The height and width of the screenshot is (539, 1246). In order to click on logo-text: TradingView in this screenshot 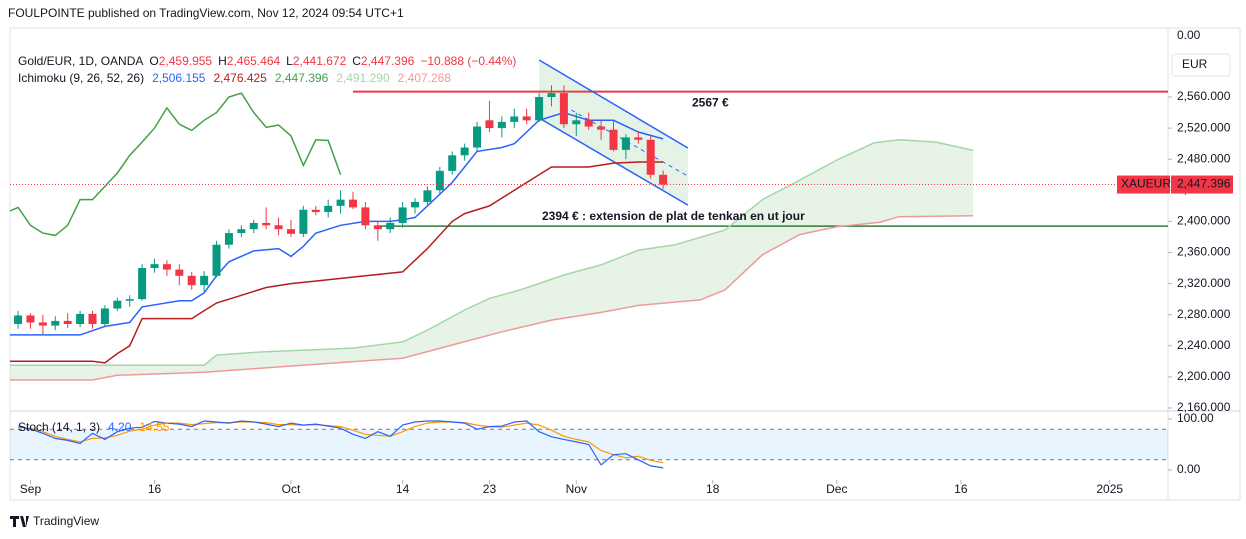, I will do `click(66, 521)`.